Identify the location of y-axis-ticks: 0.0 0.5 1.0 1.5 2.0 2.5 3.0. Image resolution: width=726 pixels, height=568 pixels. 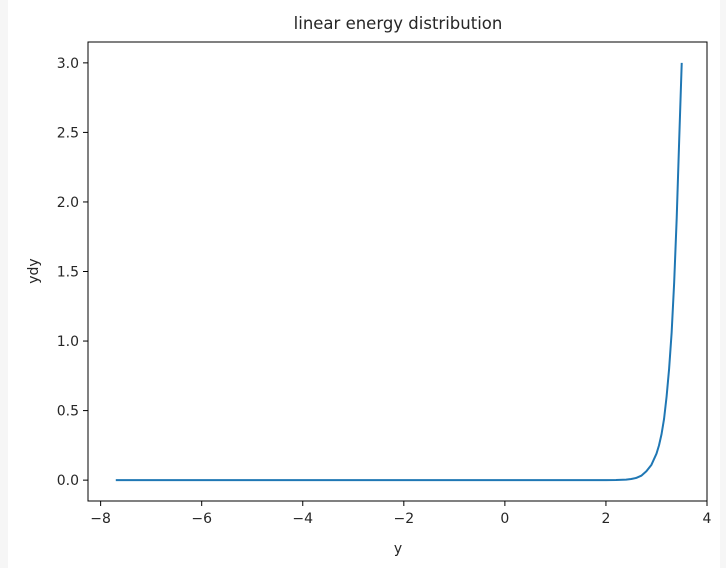
(72, 272).